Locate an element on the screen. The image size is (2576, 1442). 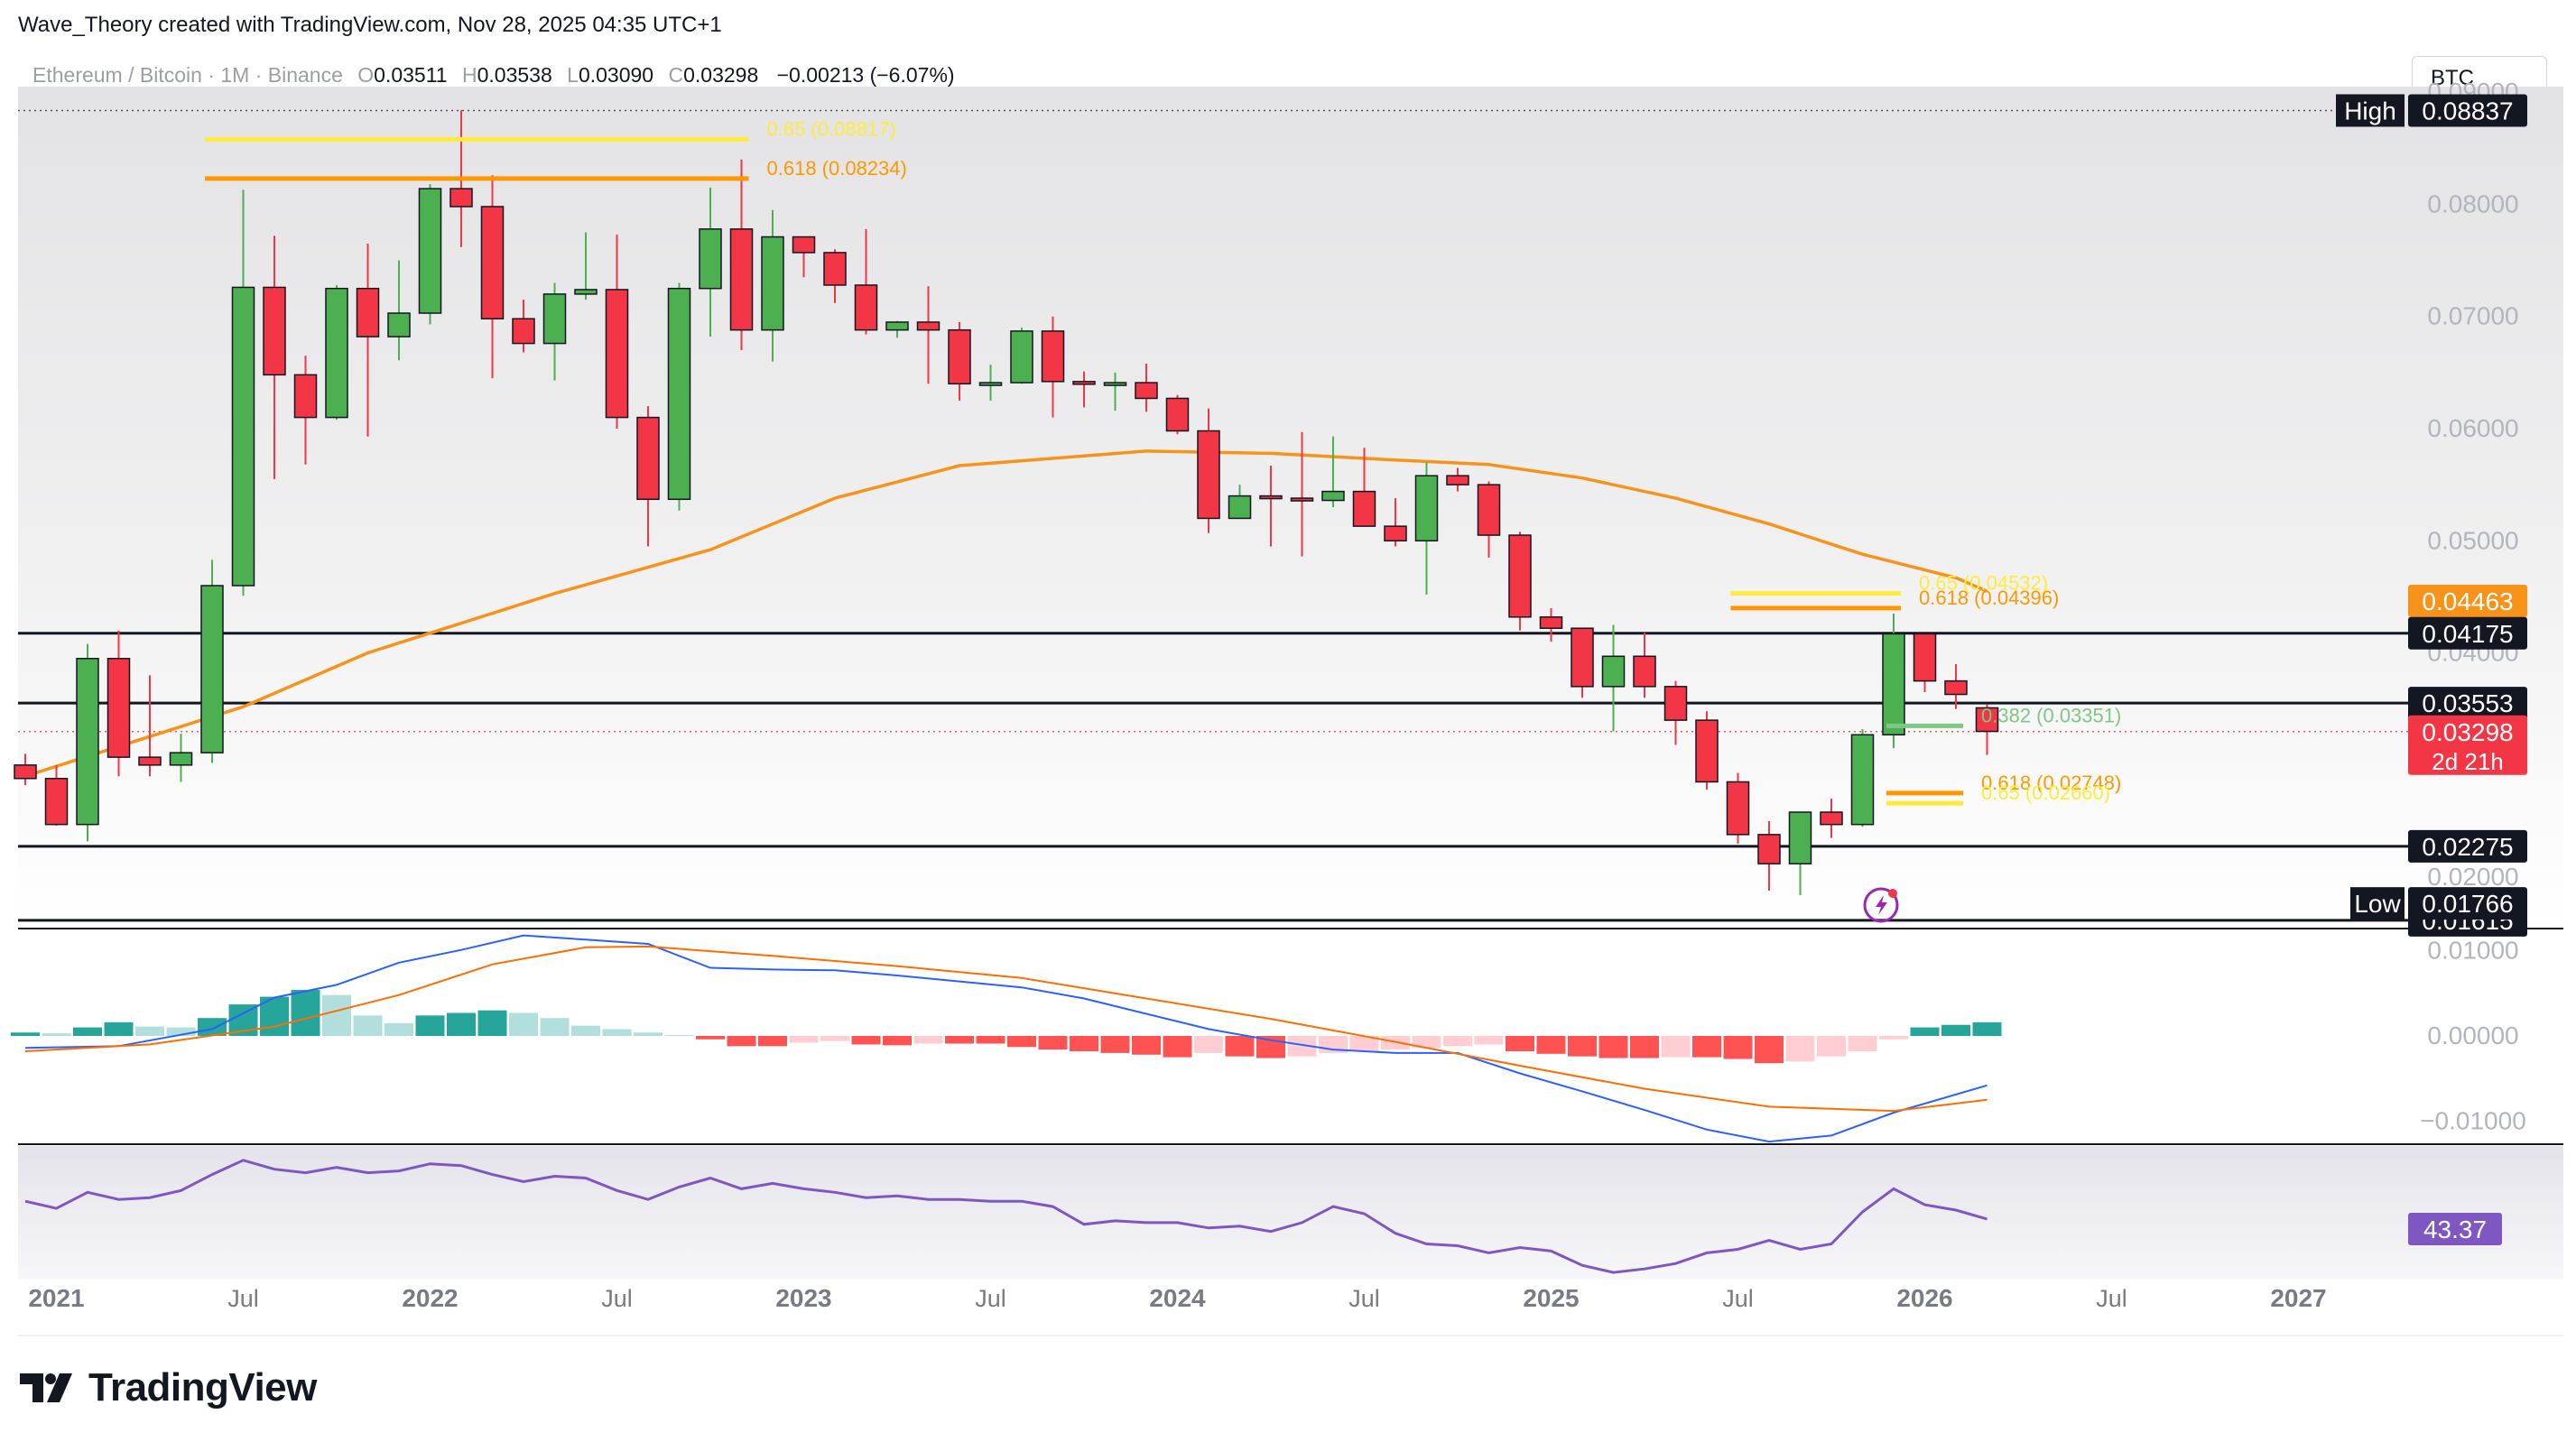
symbol-name: Ethereum / Bitcoin · 1M · Binance is located at coordinates (187, 75).